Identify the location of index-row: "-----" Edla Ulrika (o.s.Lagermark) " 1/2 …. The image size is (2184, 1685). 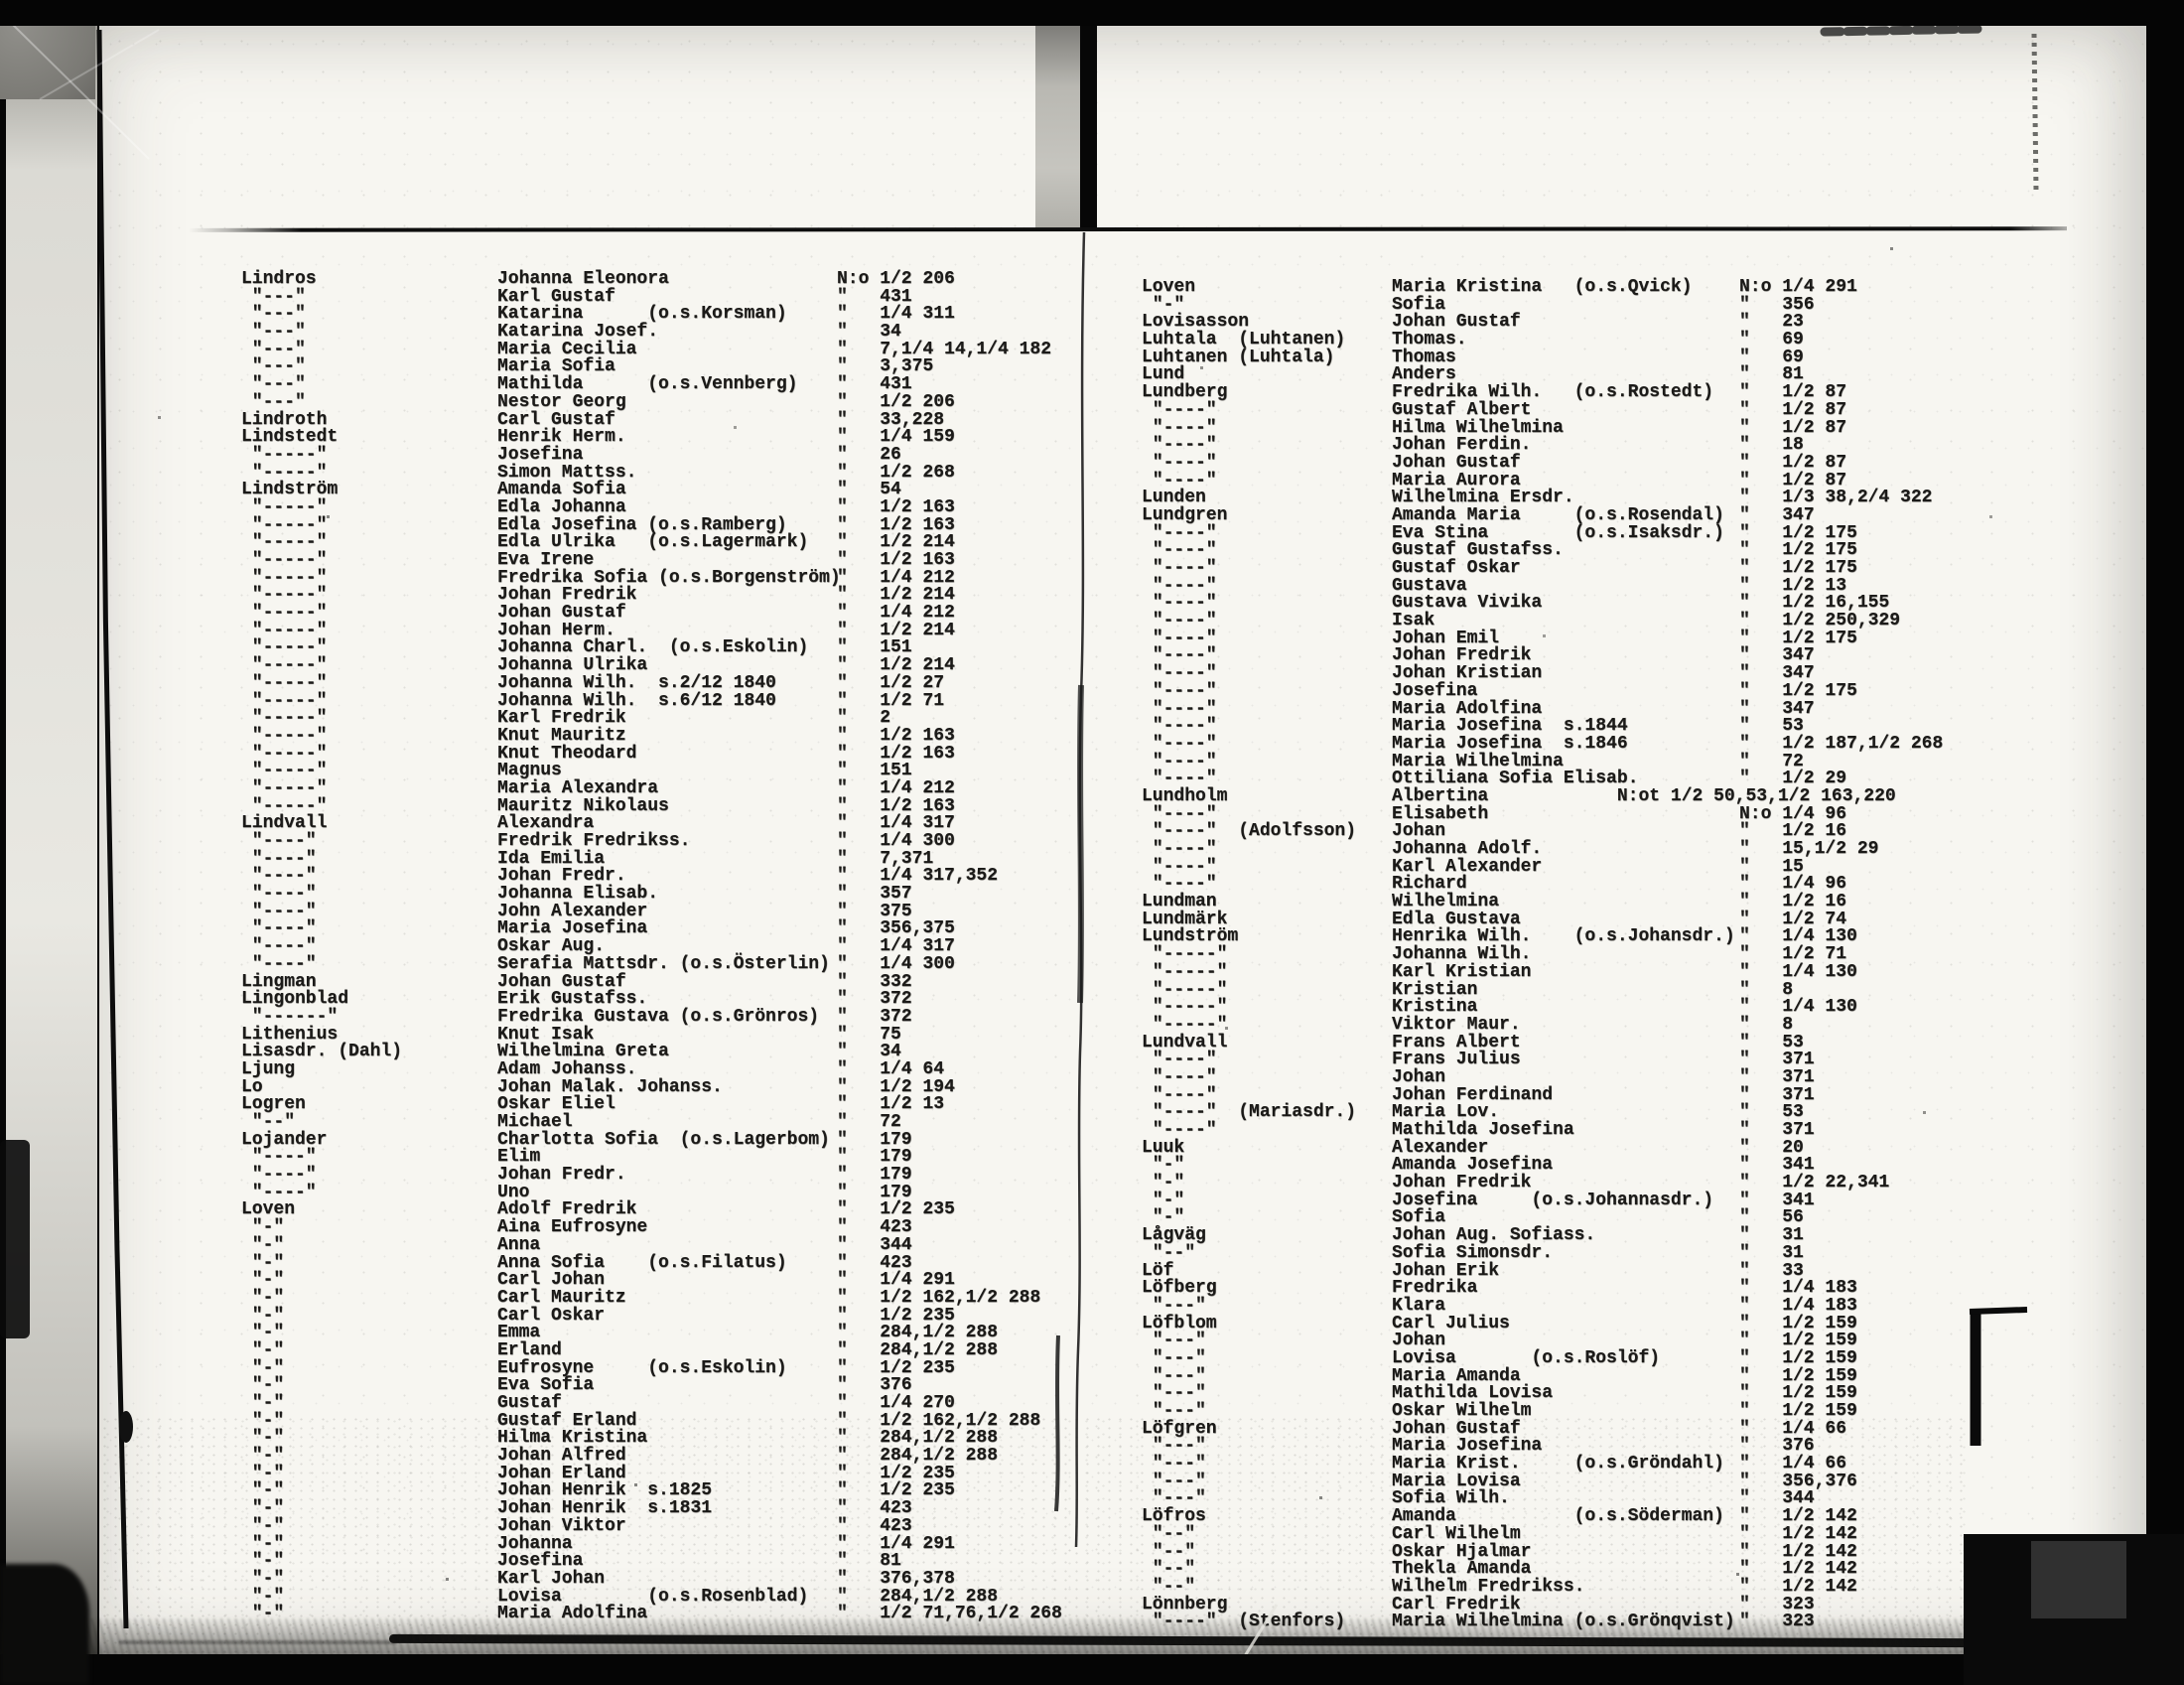
(668, 542).